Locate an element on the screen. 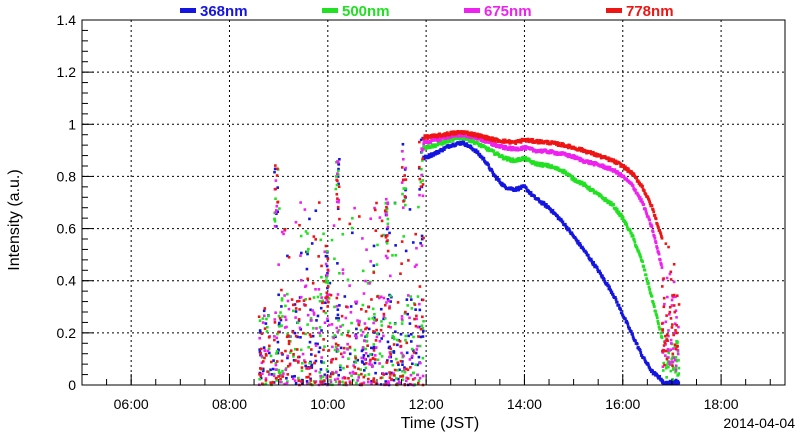  legend-item-778nm: 778nm is located at coordinates (640, 11).